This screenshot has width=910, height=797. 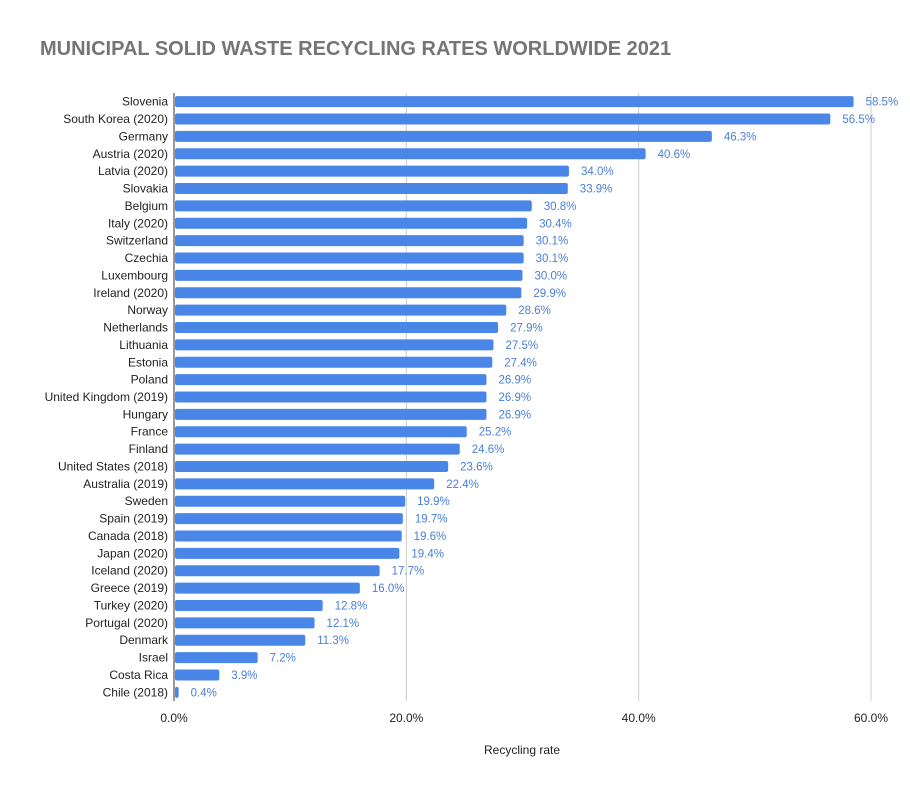 What do you see at coordinates (871, 718) in the screenshot?
I see `x-tick-label: 60.0%` at bounding box center [871, 718].